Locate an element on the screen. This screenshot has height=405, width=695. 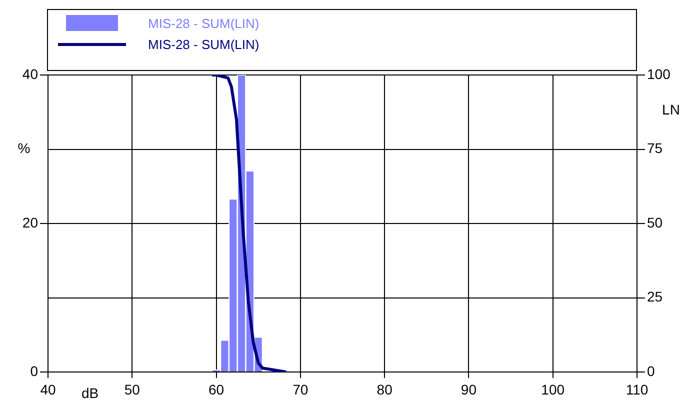
y2-tick-label: 0 is located at coordinates (651, 370).